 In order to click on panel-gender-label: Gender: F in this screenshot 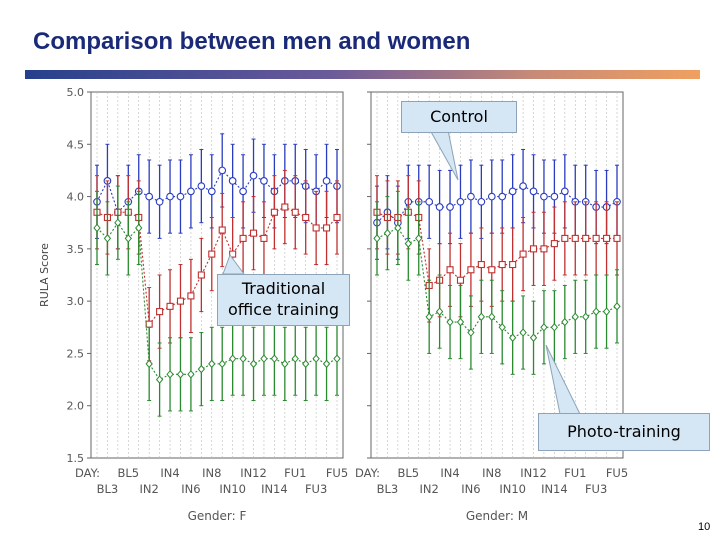, I will do `click(217, 516)`.